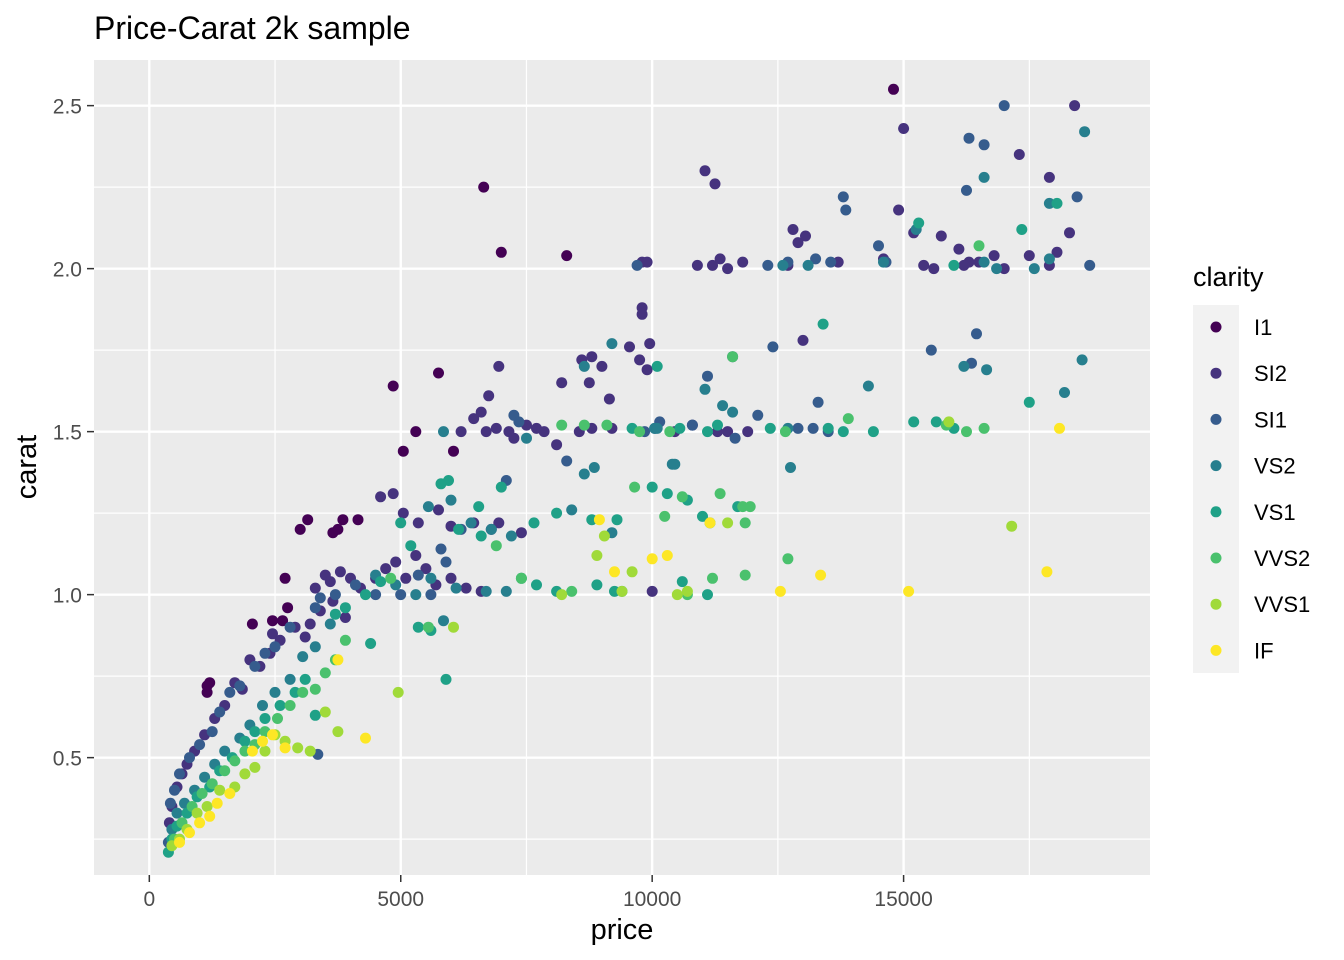 Image resolution: width=1344 pixels, height=960 pixels. I want to click on legend-key-if, so click(1216, 650).